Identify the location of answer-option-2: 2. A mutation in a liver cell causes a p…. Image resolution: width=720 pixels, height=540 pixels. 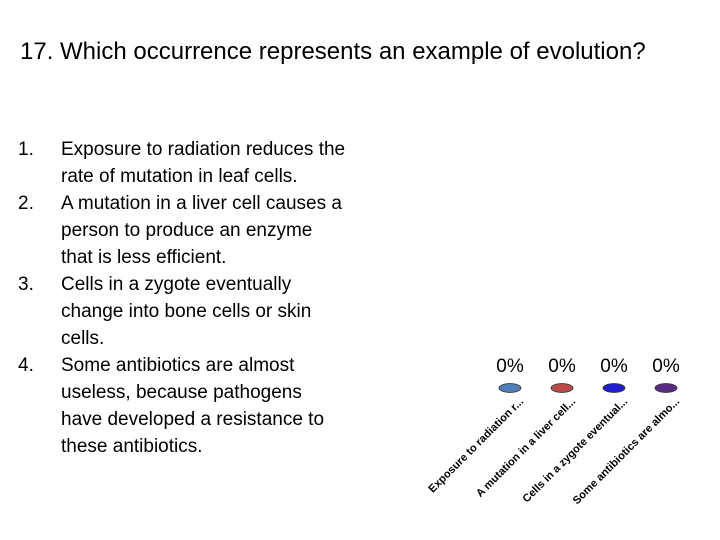
(183, 230).